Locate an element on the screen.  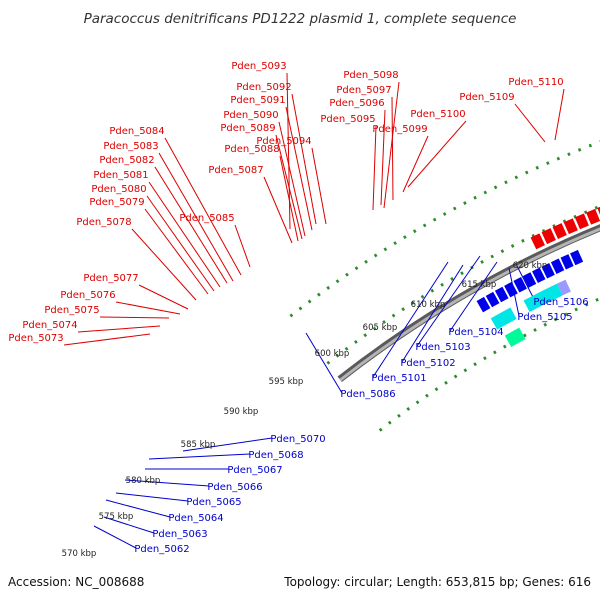
backbone-ring is located at coordinates (469, 304).